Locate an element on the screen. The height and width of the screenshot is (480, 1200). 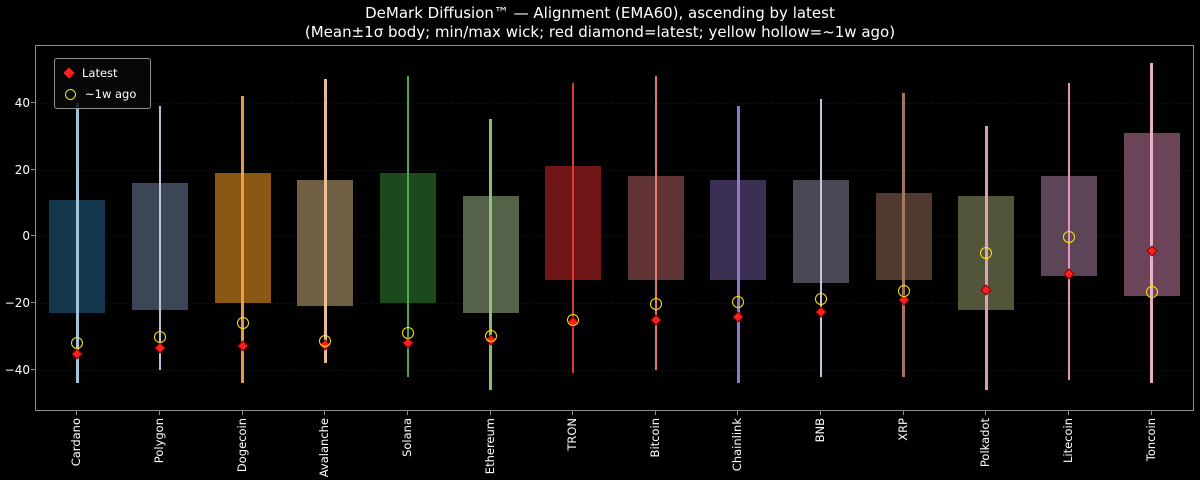
candle-wick-solana is located at coordinates (408, 226).